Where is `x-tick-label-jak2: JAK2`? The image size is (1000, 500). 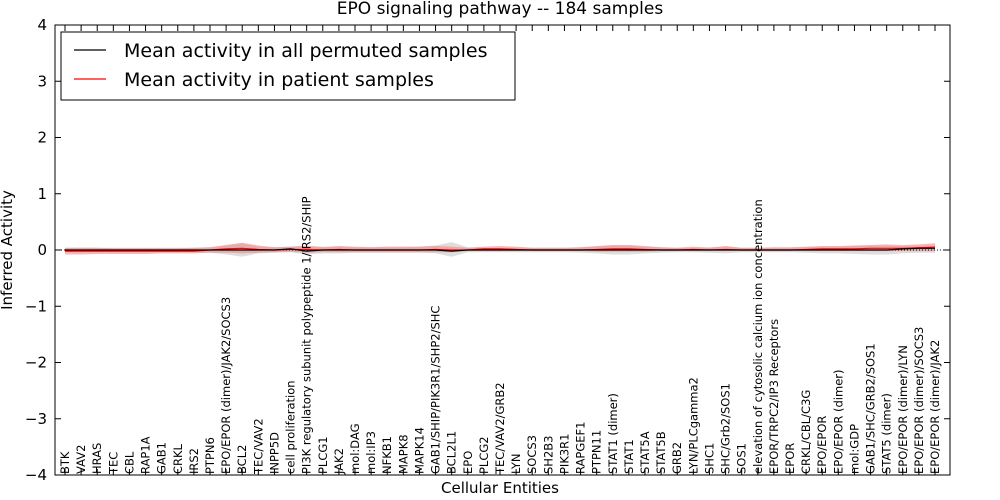
x-tick-label-jak2: JAK2 is located at coordinates (339, 461).